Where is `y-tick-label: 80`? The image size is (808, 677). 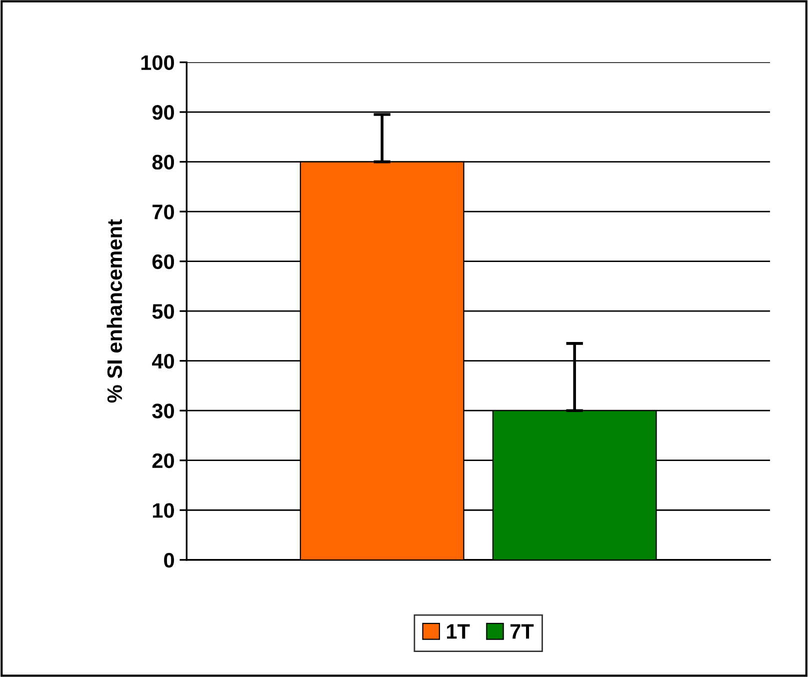
y-tick-label: 80 is located at coordinates (163, 162).